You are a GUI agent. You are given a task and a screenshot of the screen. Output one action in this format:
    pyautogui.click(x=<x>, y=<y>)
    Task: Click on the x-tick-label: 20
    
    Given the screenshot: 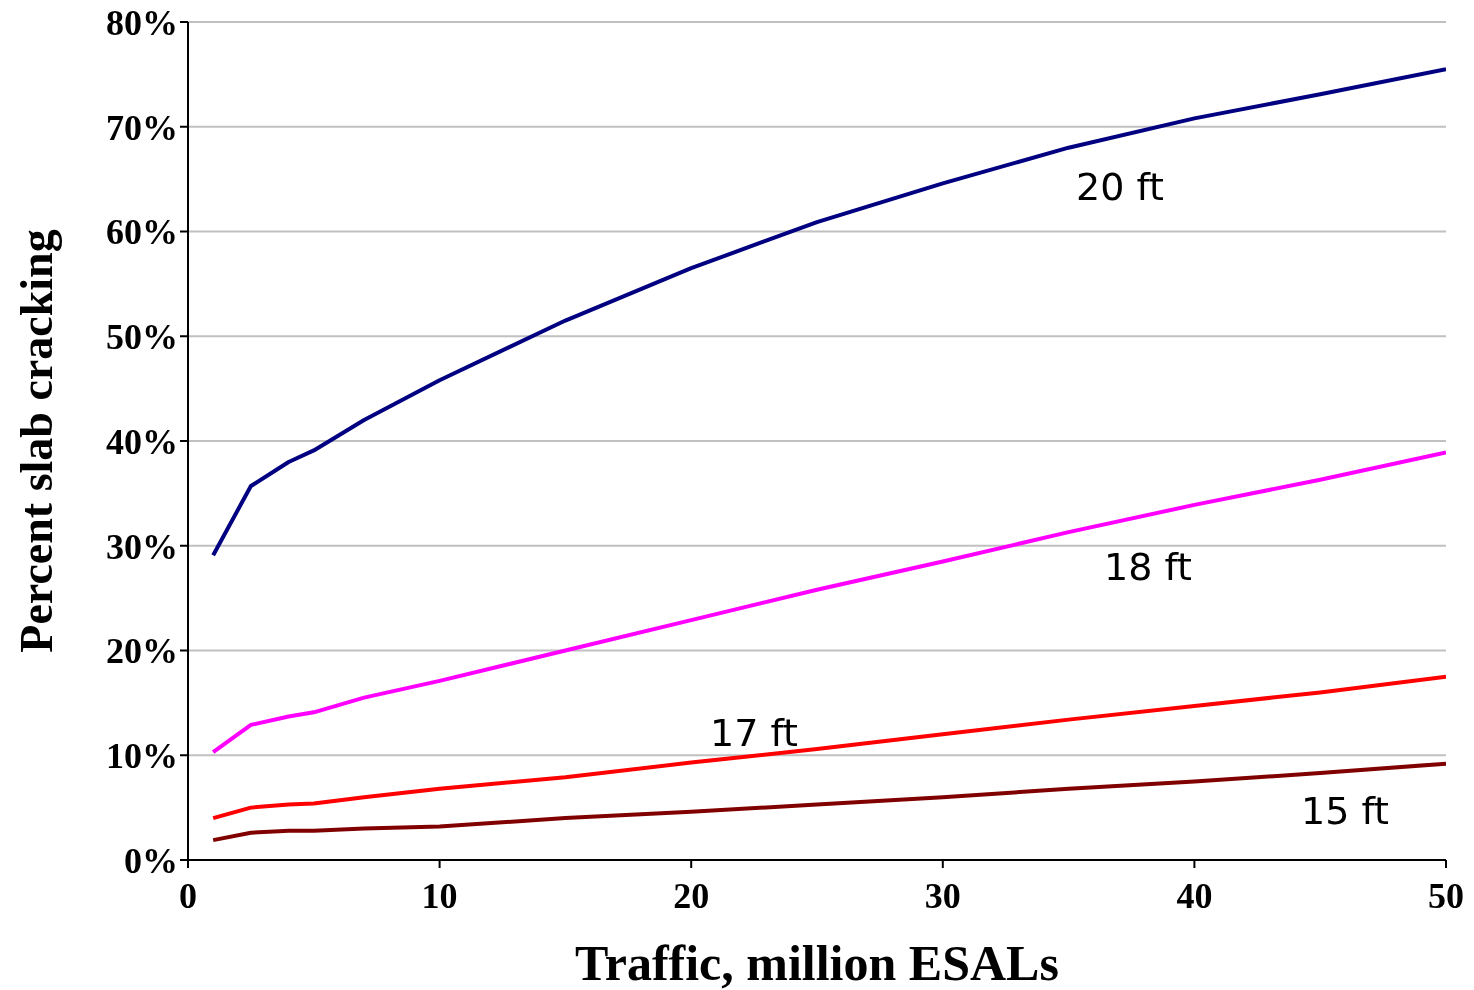 What is the action you would take?
    pyautogui.click(x=691, y=895)
    